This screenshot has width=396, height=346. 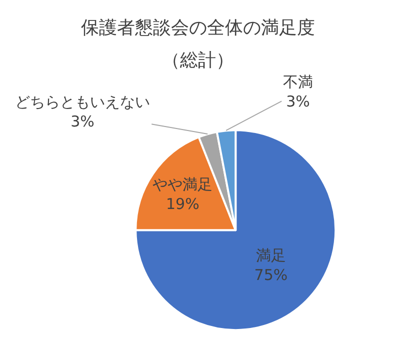 I want to click on slice-label: やや満足, so click(x=182, y=184).